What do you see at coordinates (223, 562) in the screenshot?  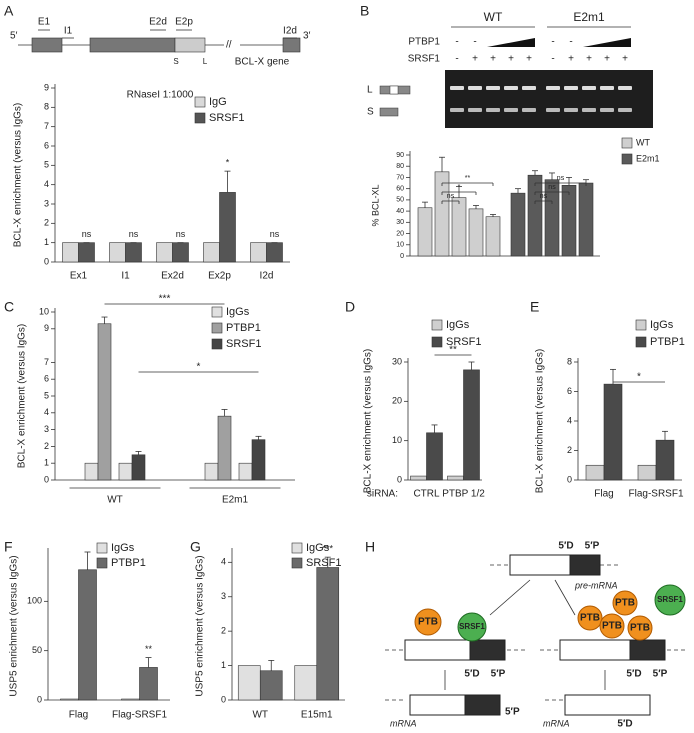 I see `y-tick-label: 4` at bounding box center [223, 562].